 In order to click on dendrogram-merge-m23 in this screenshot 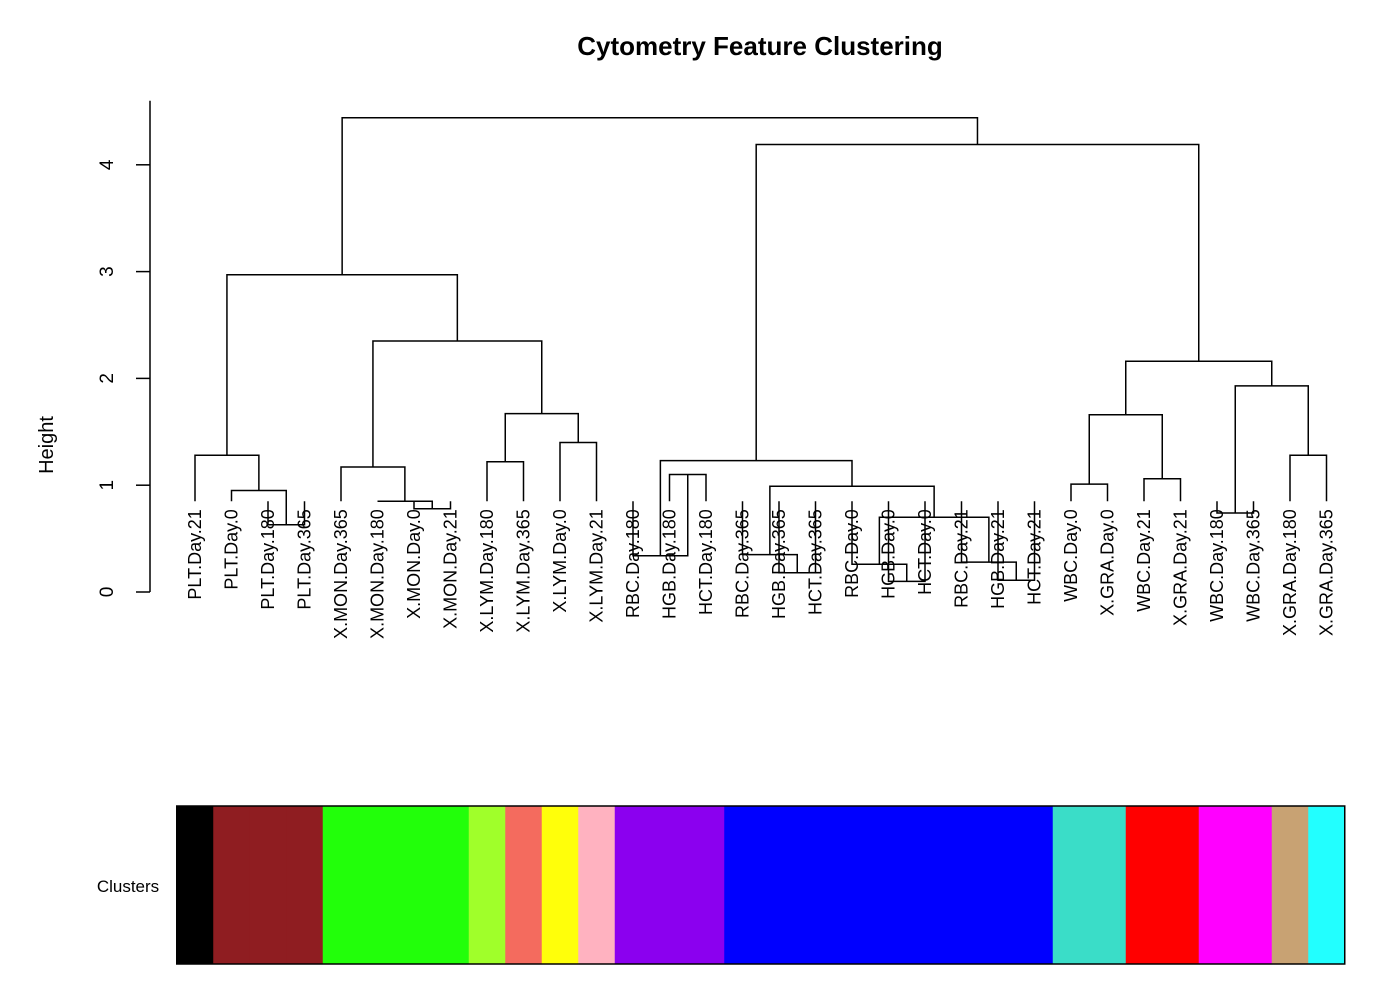, I will do `click(1089, 492)`.